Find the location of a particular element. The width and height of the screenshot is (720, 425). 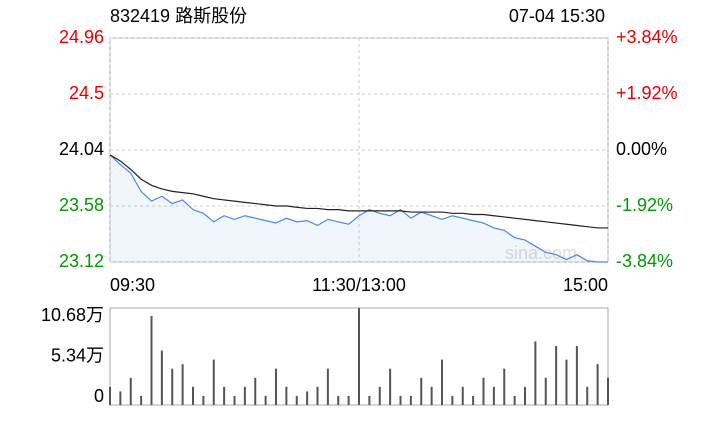

average-line is located at coordinates (358, 191).